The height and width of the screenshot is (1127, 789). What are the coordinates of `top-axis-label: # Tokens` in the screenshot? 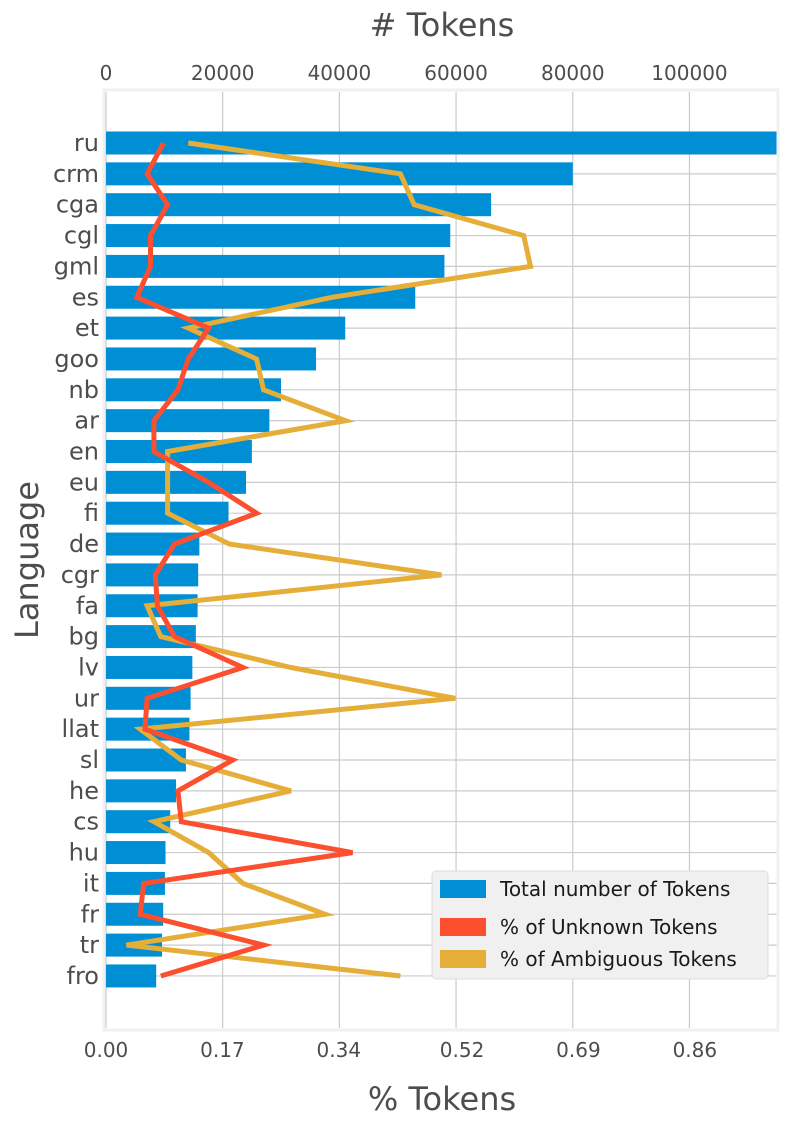 It's located at (442, 25).